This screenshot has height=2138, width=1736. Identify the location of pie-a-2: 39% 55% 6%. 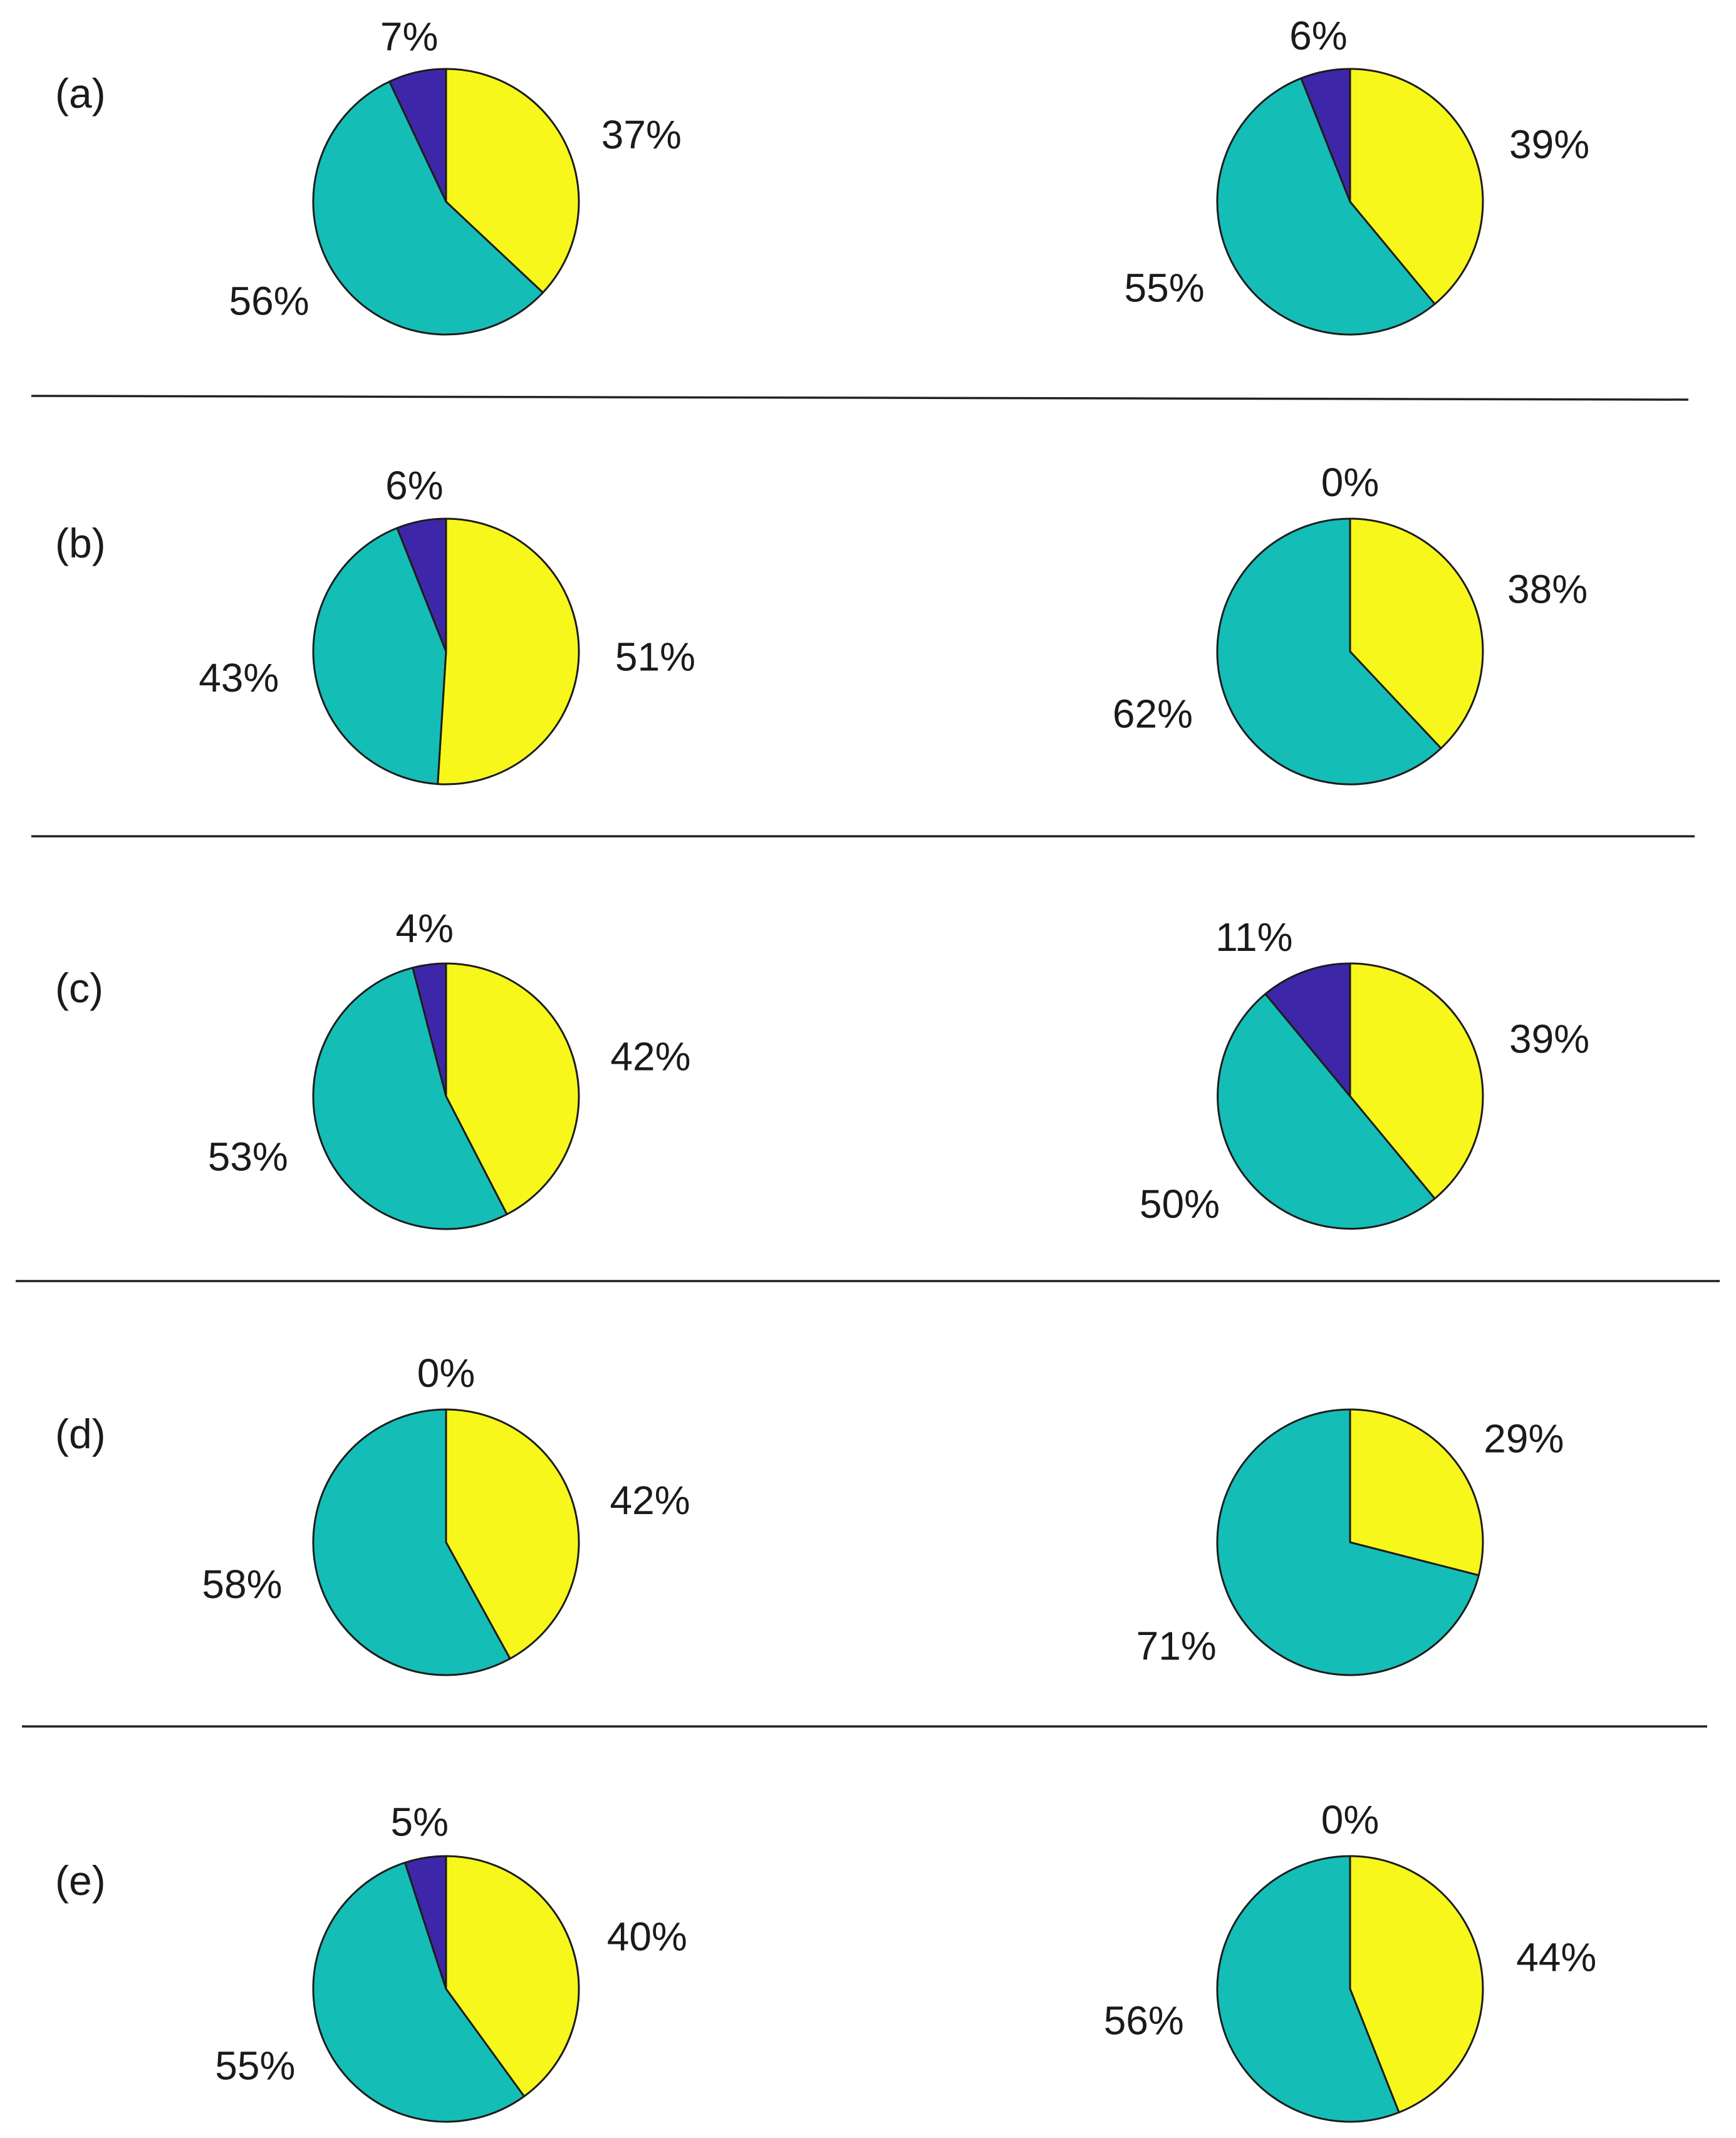
(1357, 174).